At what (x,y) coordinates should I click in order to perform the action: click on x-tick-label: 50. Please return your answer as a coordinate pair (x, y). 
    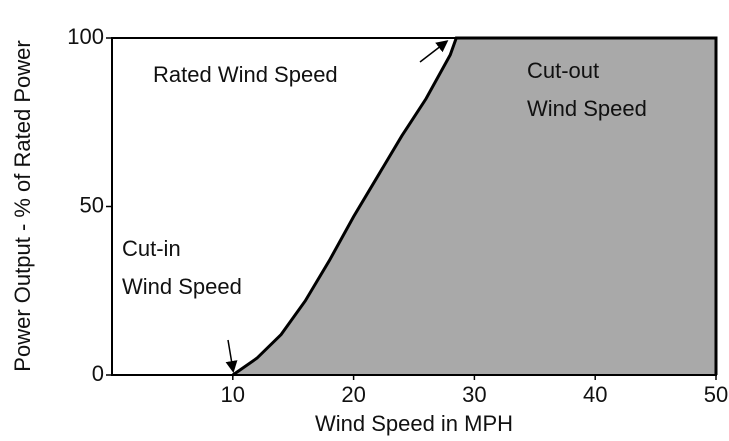
    Looking at the image, I should click on (716, 394).